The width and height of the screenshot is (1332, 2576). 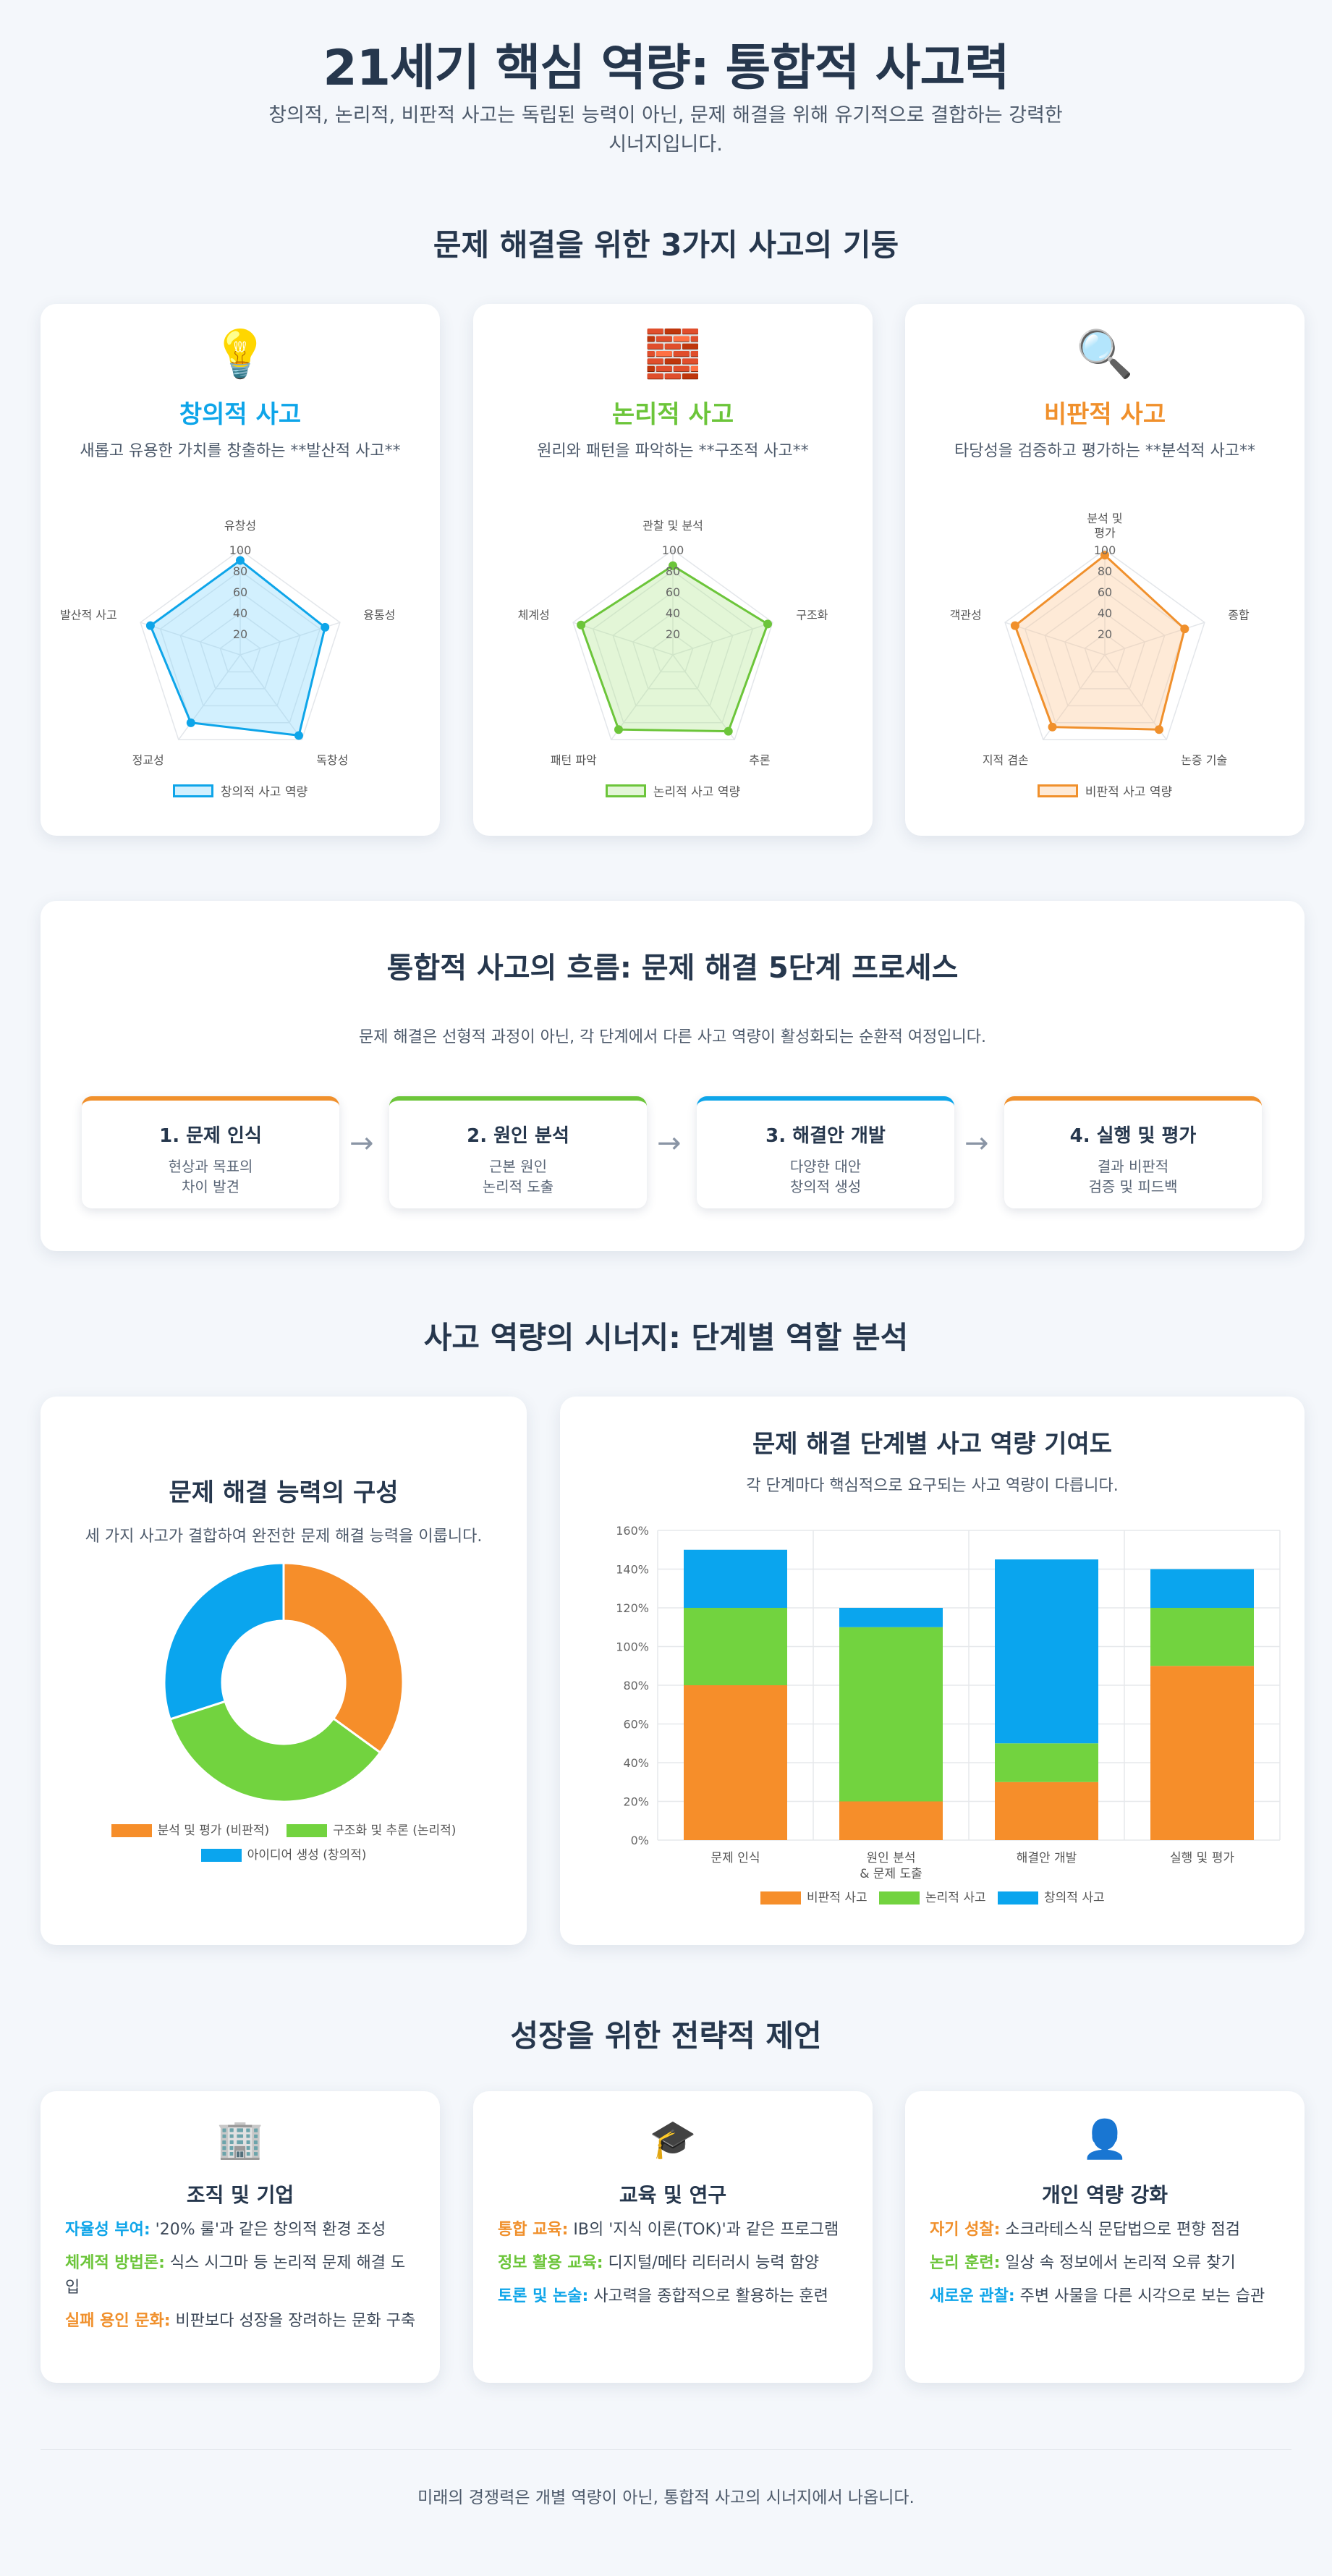 I want to click on strategy-item: 논리 훈련: 일상 속 정보에서 논리적 오류 찾기, so click(x=1107, y=2263).